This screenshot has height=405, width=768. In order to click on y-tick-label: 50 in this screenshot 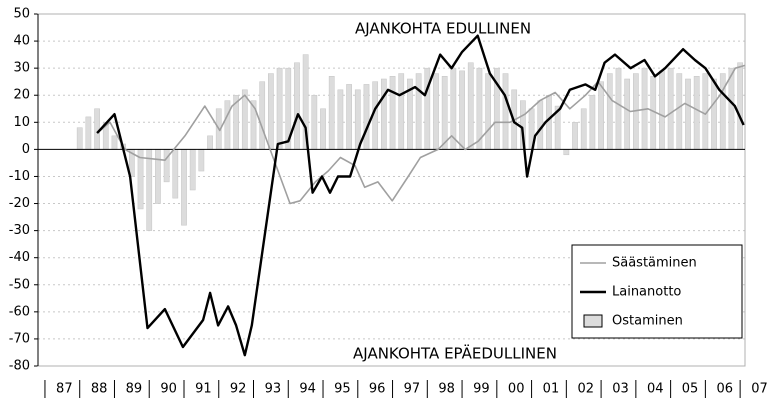, I will do `click(21, 14)`.